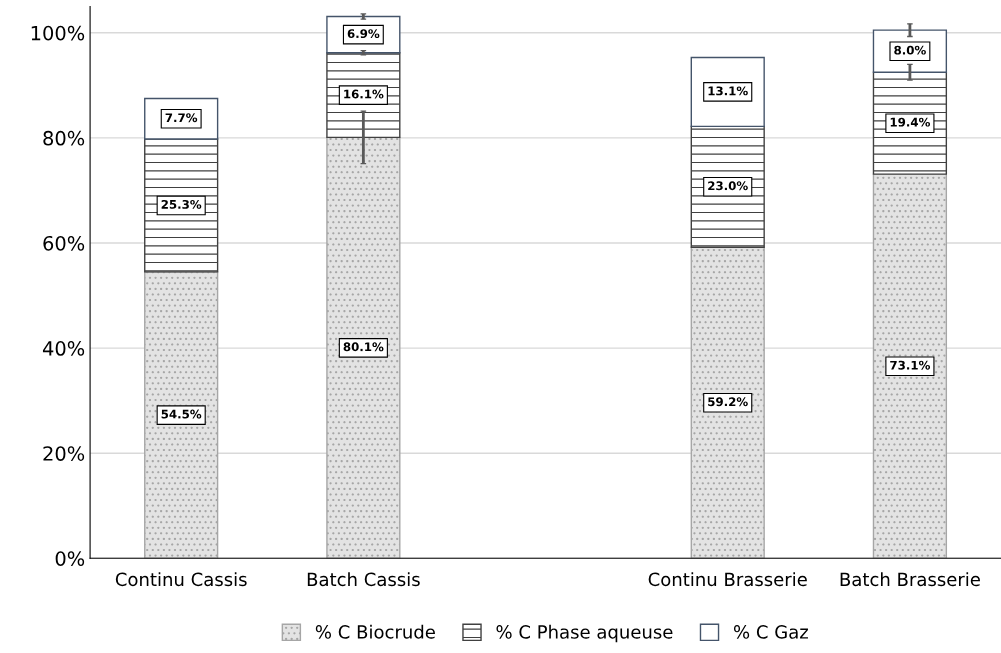 This screenshot has width=1001, height=653. What do you see at coordinates (910, 579) in the screenshot?
I see `x-tick-label: Batch Brasserie` at bounding box center [910, 579].